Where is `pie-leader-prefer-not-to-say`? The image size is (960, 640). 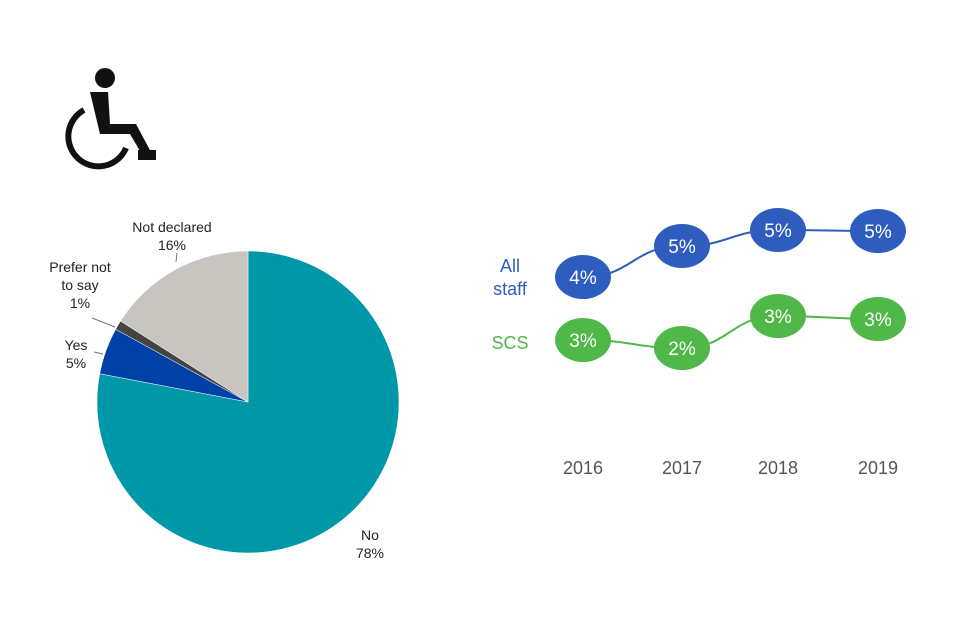 pie-leader-prefer-not-to-say is located at coordinates (103, 322).